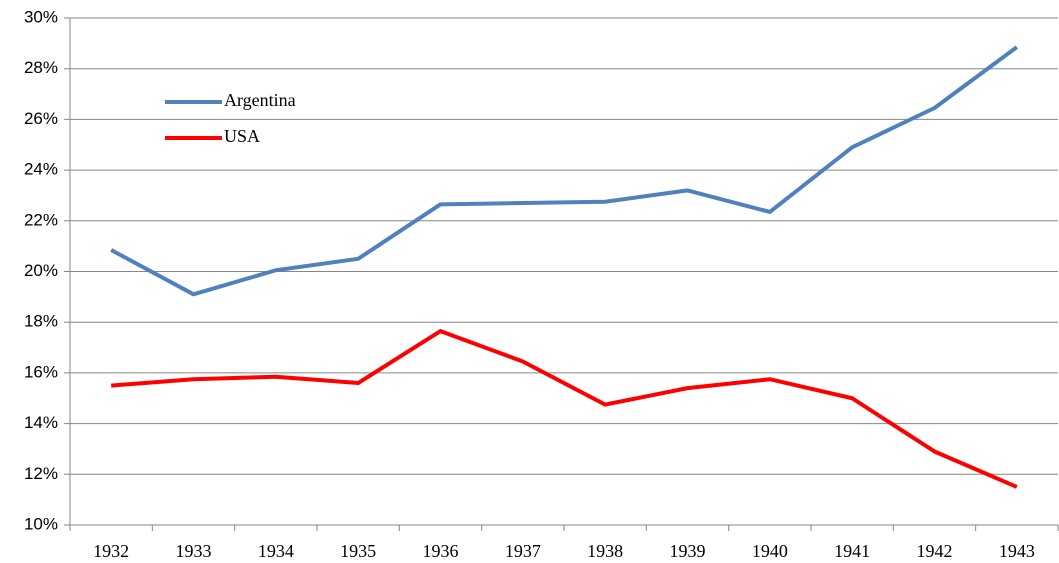  What do you see at coordinates (688, 551) in the screenshot?
I see `x-tick-label: 1939` at bounding box center [688, 551].